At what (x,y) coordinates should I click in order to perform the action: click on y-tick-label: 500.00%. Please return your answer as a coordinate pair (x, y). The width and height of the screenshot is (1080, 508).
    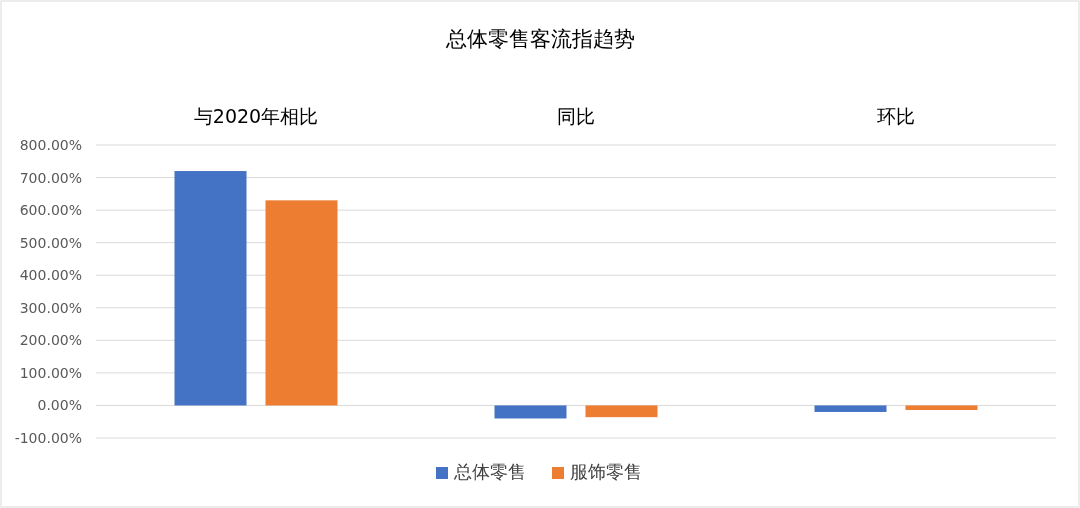
    Looking at the image, I should click on (50, 242).